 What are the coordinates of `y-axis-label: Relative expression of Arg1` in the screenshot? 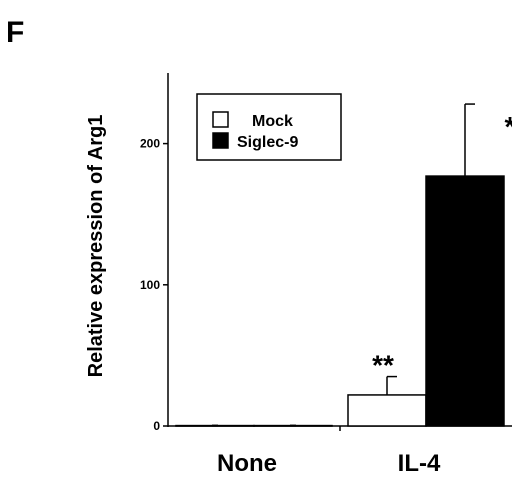 It's located at (96, 246).